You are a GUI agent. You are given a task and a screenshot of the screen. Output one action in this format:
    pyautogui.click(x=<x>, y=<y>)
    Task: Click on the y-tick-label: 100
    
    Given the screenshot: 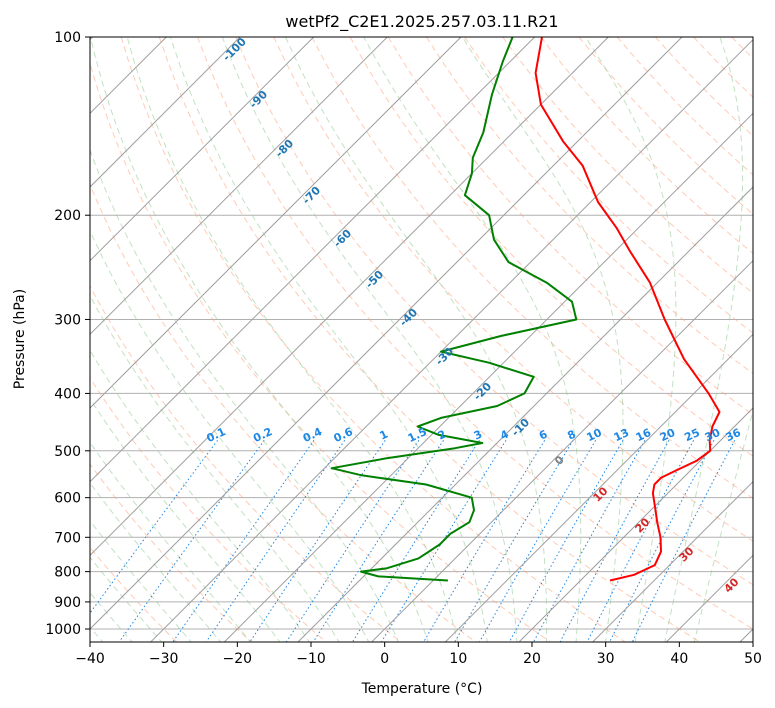 What is the action you would take?
    pyautogui.click(x=67, y=38)
    